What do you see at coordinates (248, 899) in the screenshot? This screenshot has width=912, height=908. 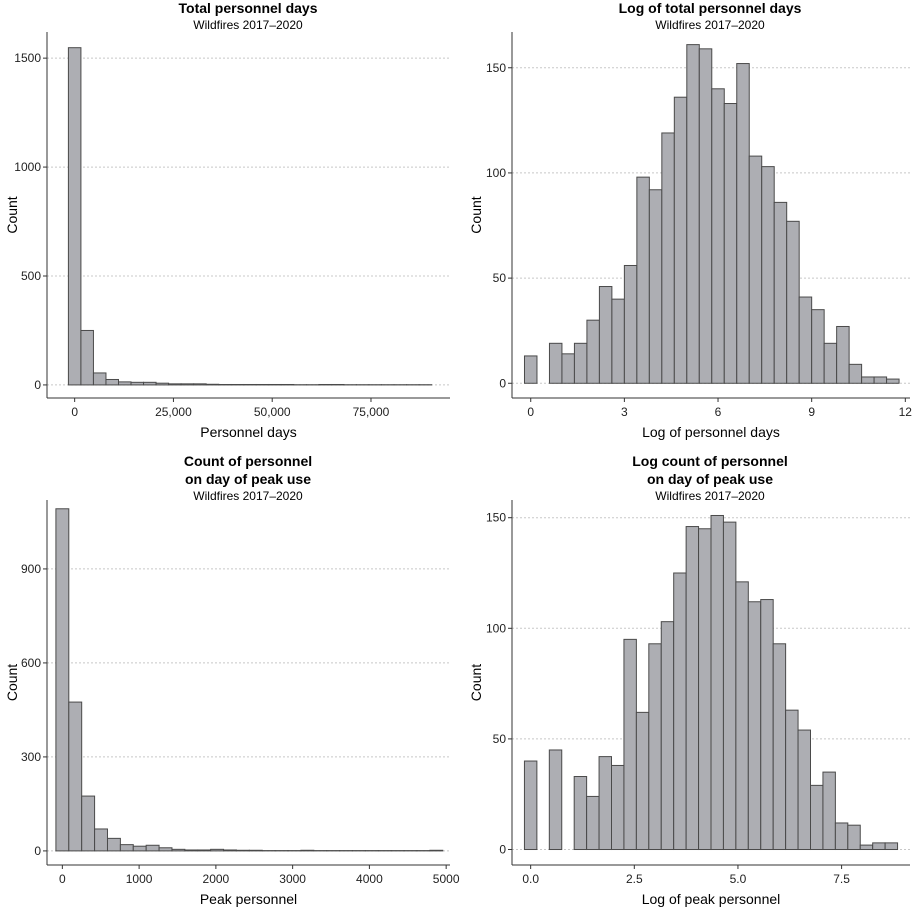 I see `x-axis-label: Peak personnel` at bounding box center [248, 899].